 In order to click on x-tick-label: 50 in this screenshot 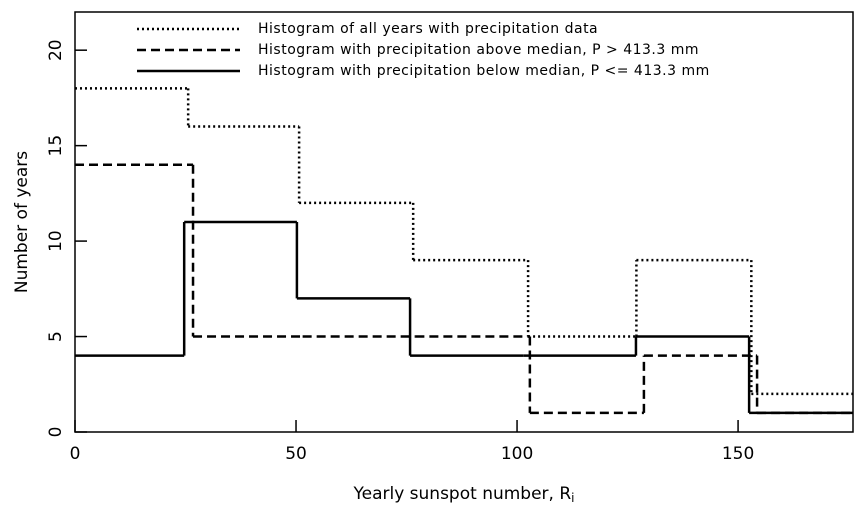, I will do `click(296, 454)`.